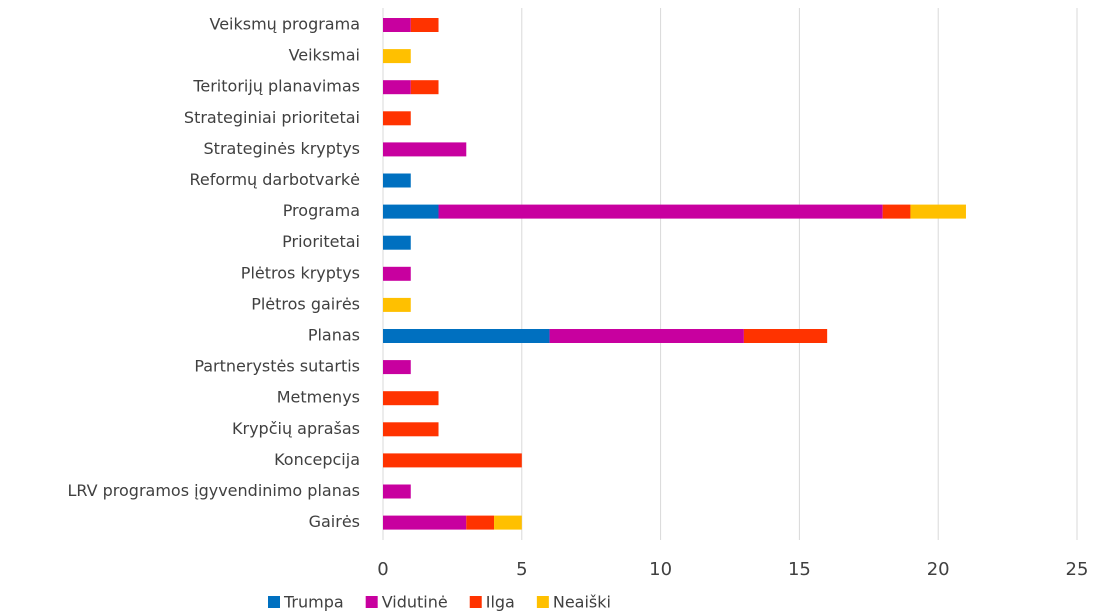 Image resolution: width=1108 pixels, height=615 pixels. Describe the element at coordinates (318, 397) in the screenshot. I see `y-tick-label: Metmenys` at that location.